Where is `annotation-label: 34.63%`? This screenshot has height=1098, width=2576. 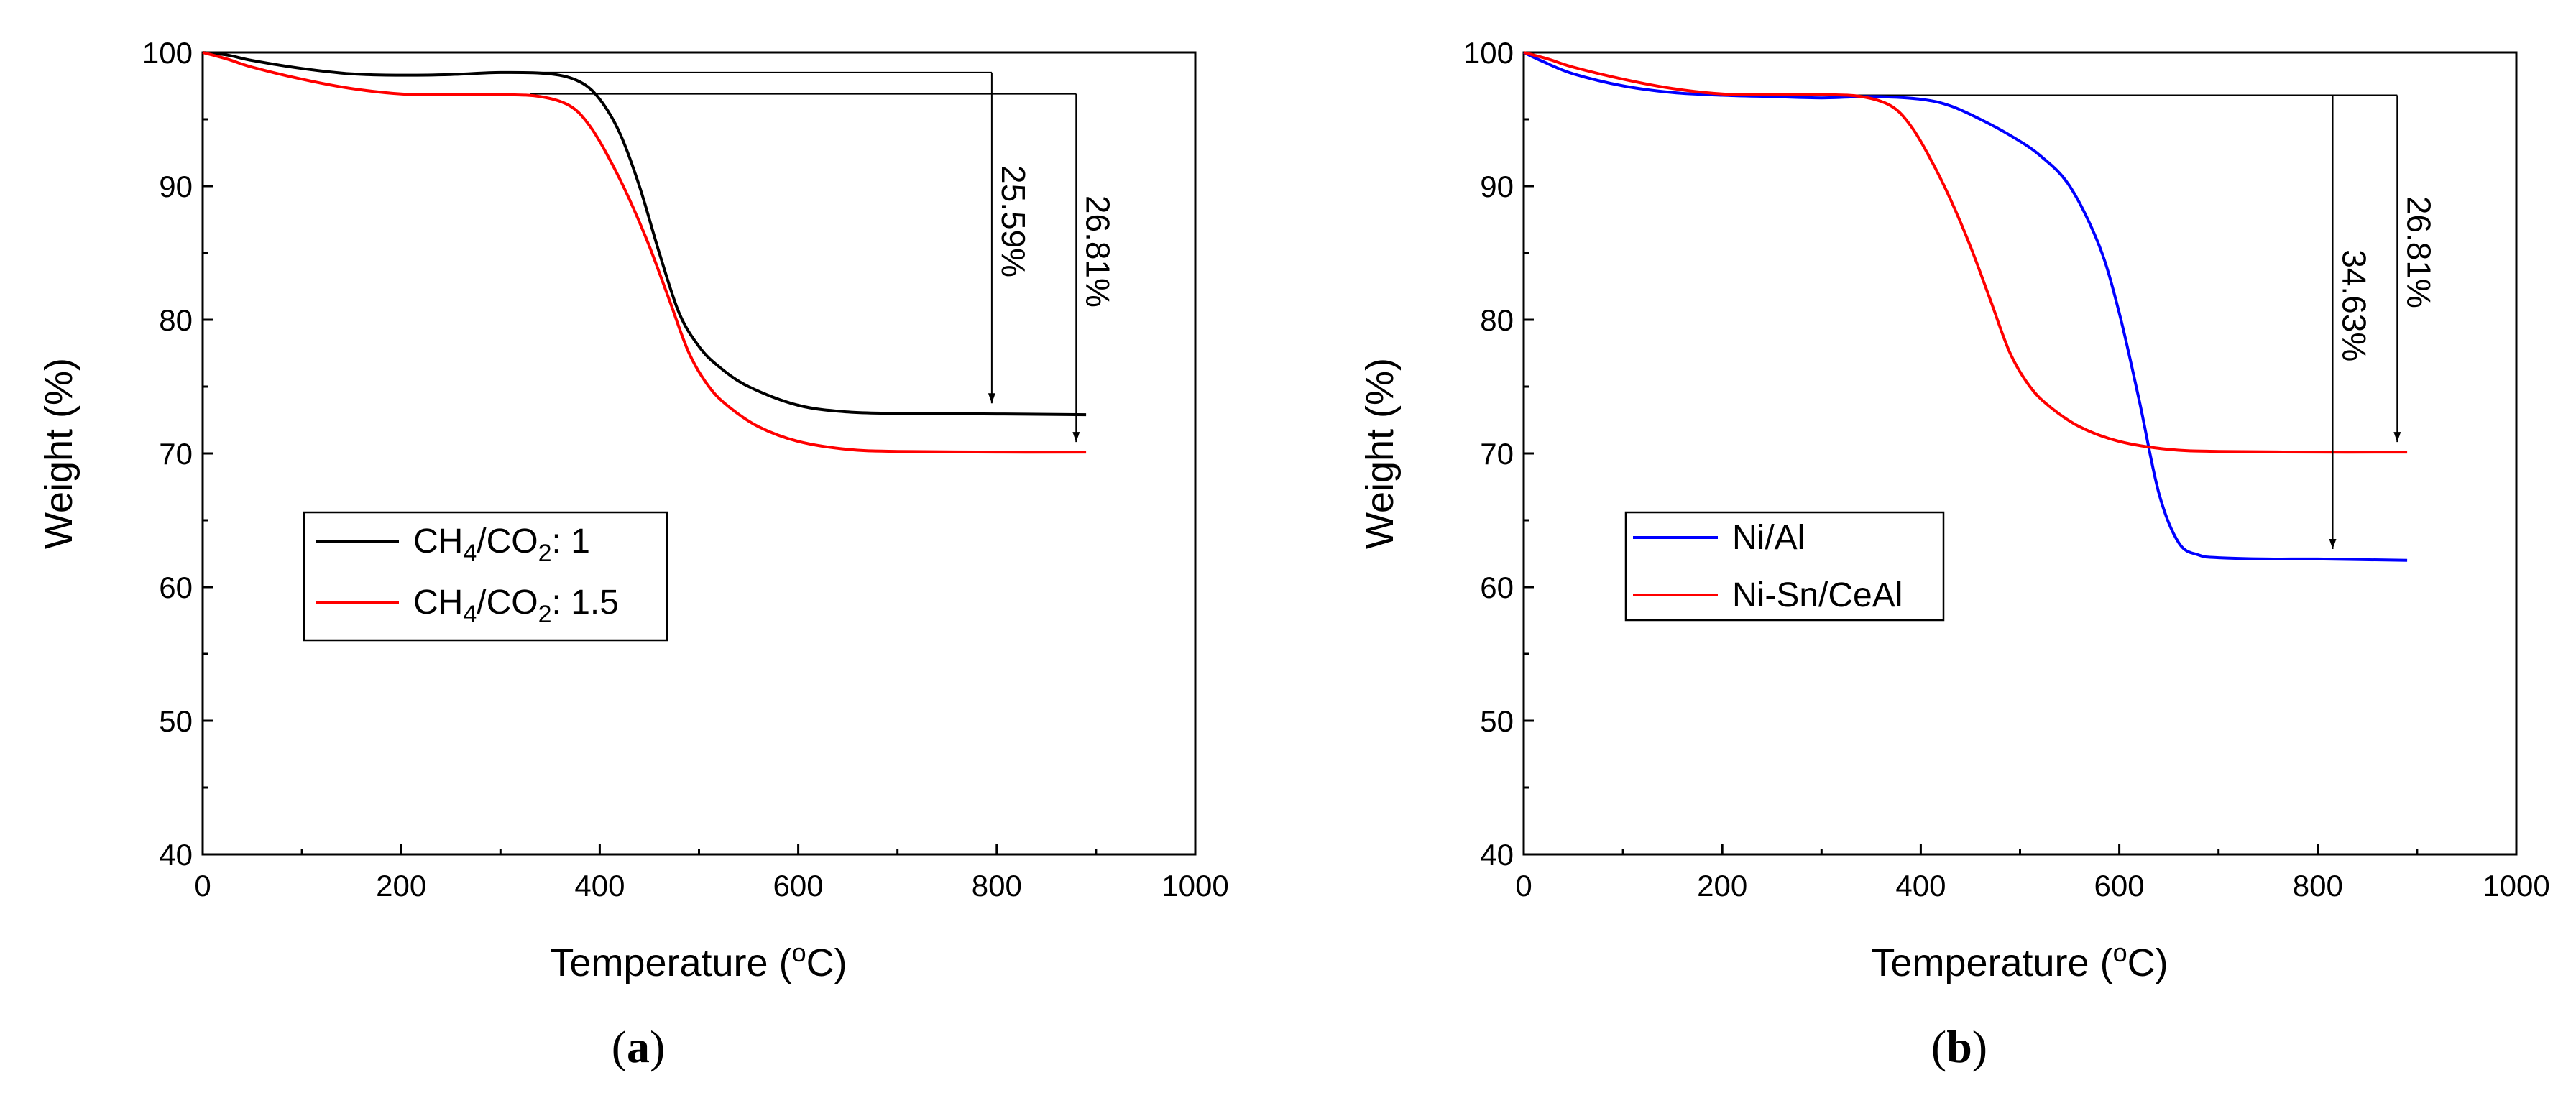 annotation-label: 34.63% is located at coordinates (2354, 305).